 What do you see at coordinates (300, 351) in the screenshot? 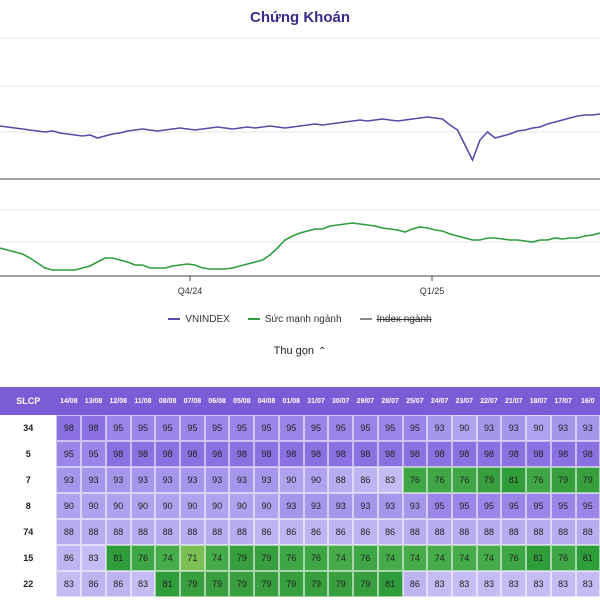
I see `collapse-button: Thu gọn ⌃` at bounding box center [300, 351].